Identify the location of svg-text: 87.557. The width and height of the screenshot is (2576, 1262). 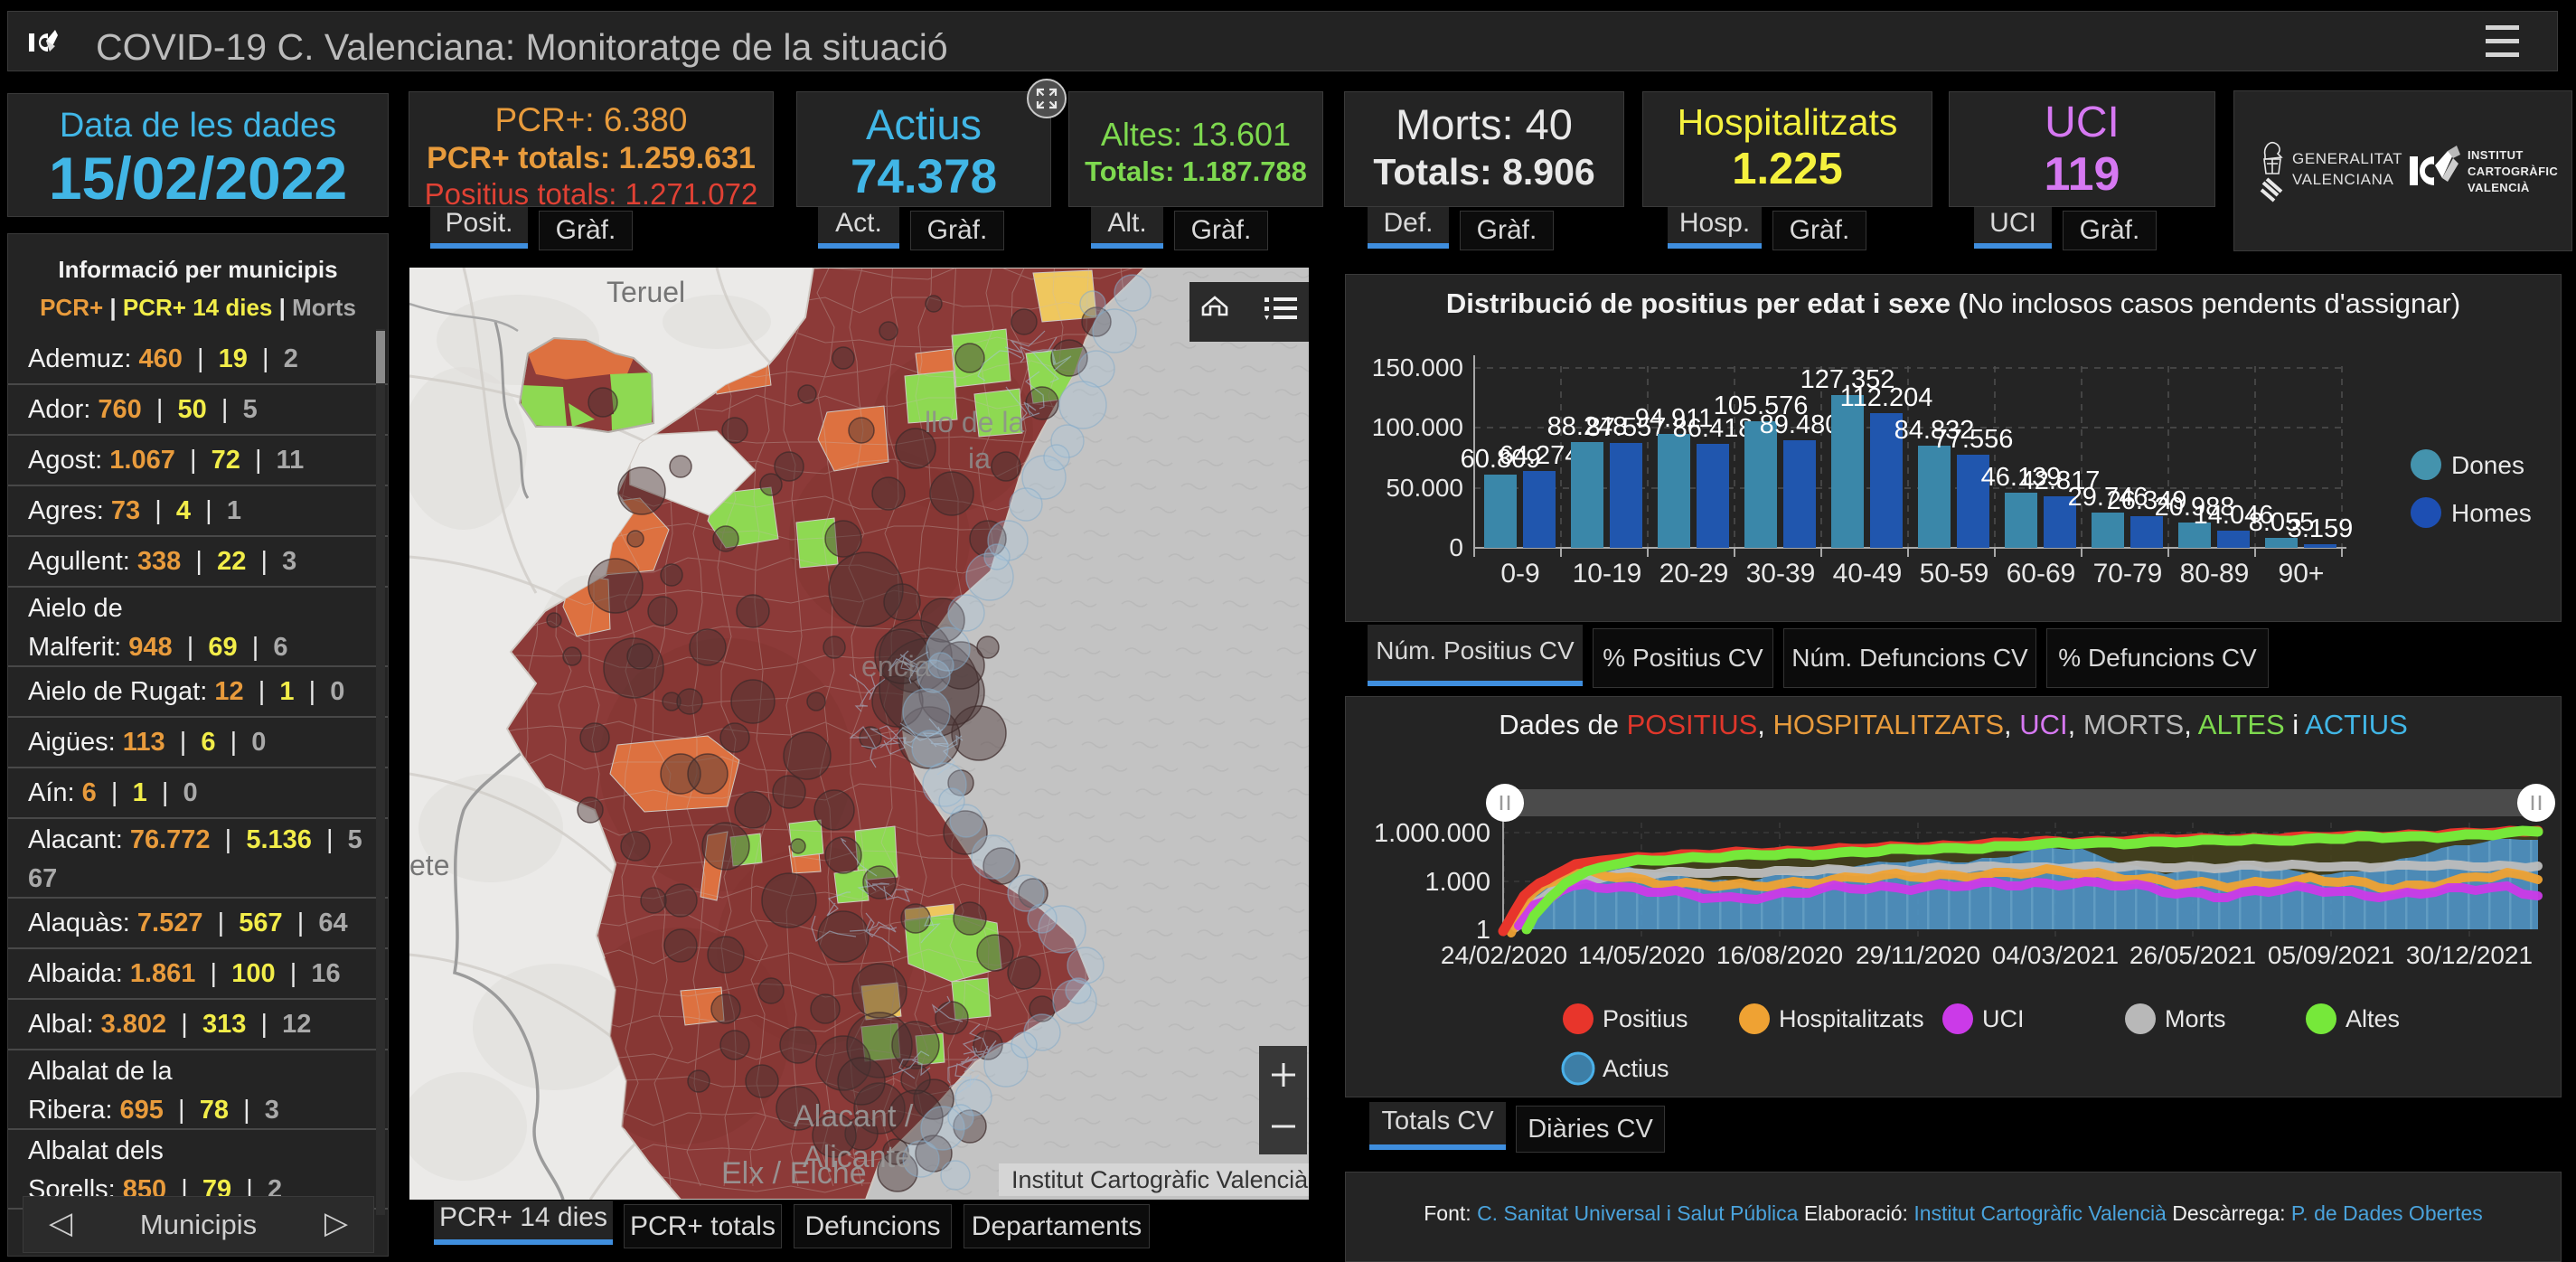
(1626, 428).